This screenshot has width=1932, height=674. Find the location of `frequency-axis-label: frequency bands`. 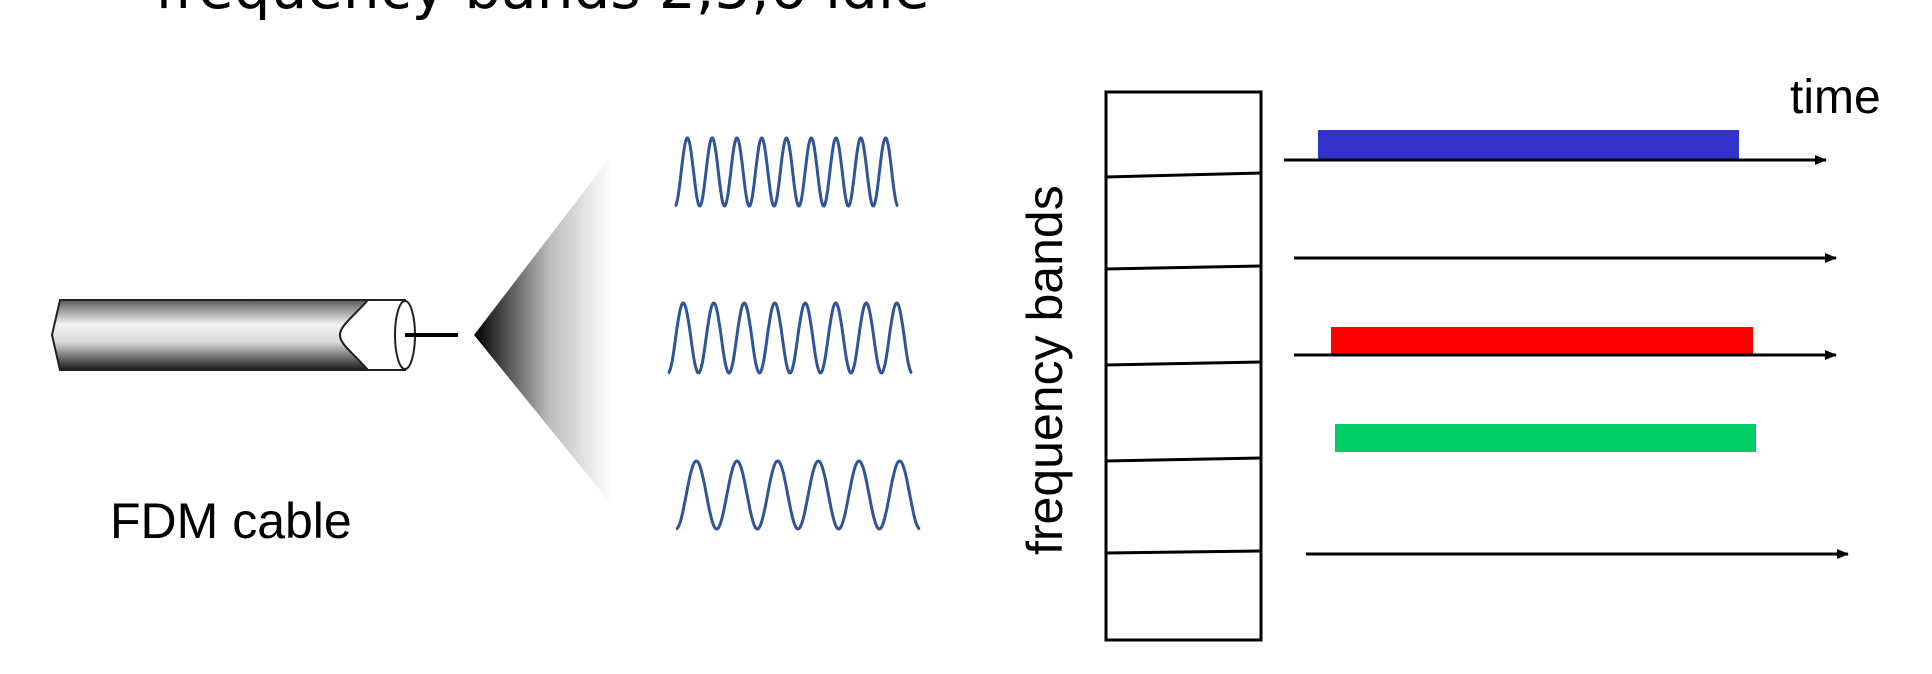

frequency-axis-label: frequency bands is located at coordinates (1045, 370).